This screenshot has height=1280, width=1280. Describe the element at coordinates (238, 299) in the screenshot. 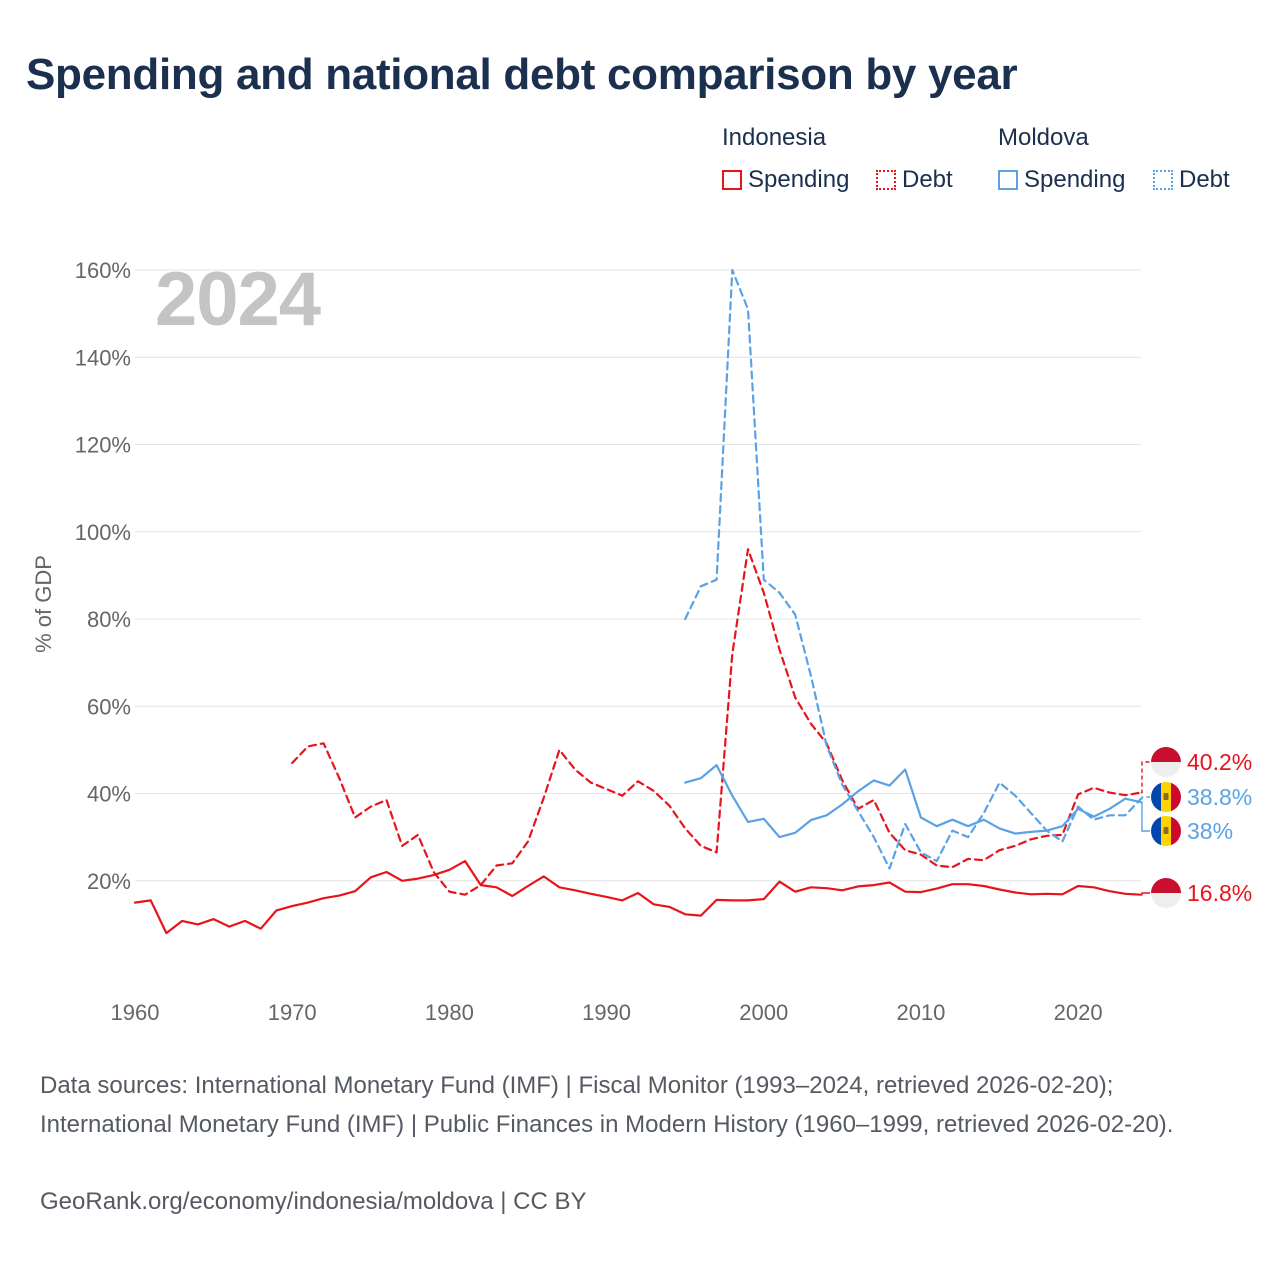

I see `year-watermark: 2024` at that location.